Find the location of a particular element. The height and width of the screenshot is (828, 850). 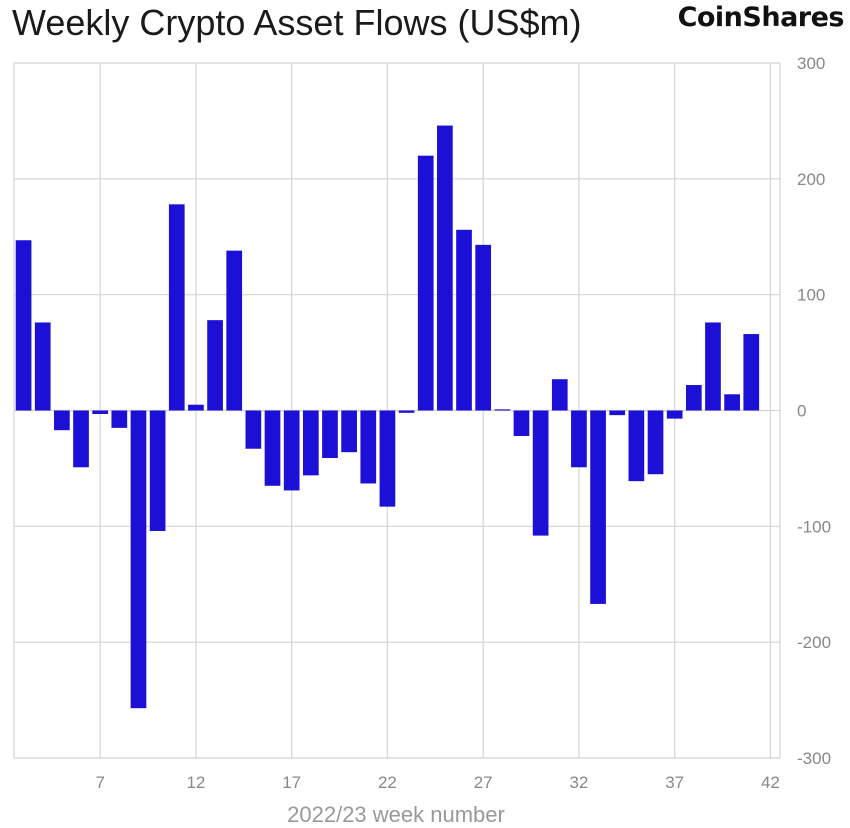

chart-title: Weekly Crypto Asset Flows (US$m) is located at coordinates (297, 22).